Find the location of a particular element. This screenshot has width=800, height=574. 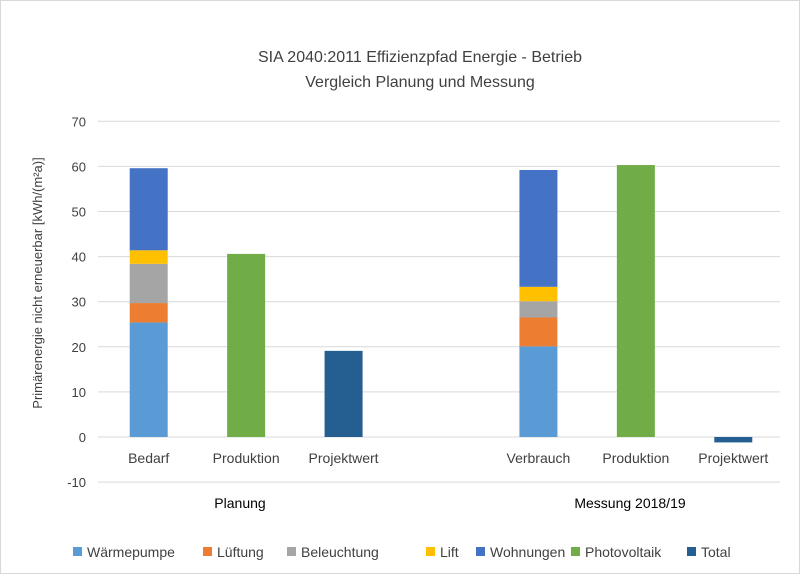

y-tick-label: -10 is located at coordinates (76, 482).